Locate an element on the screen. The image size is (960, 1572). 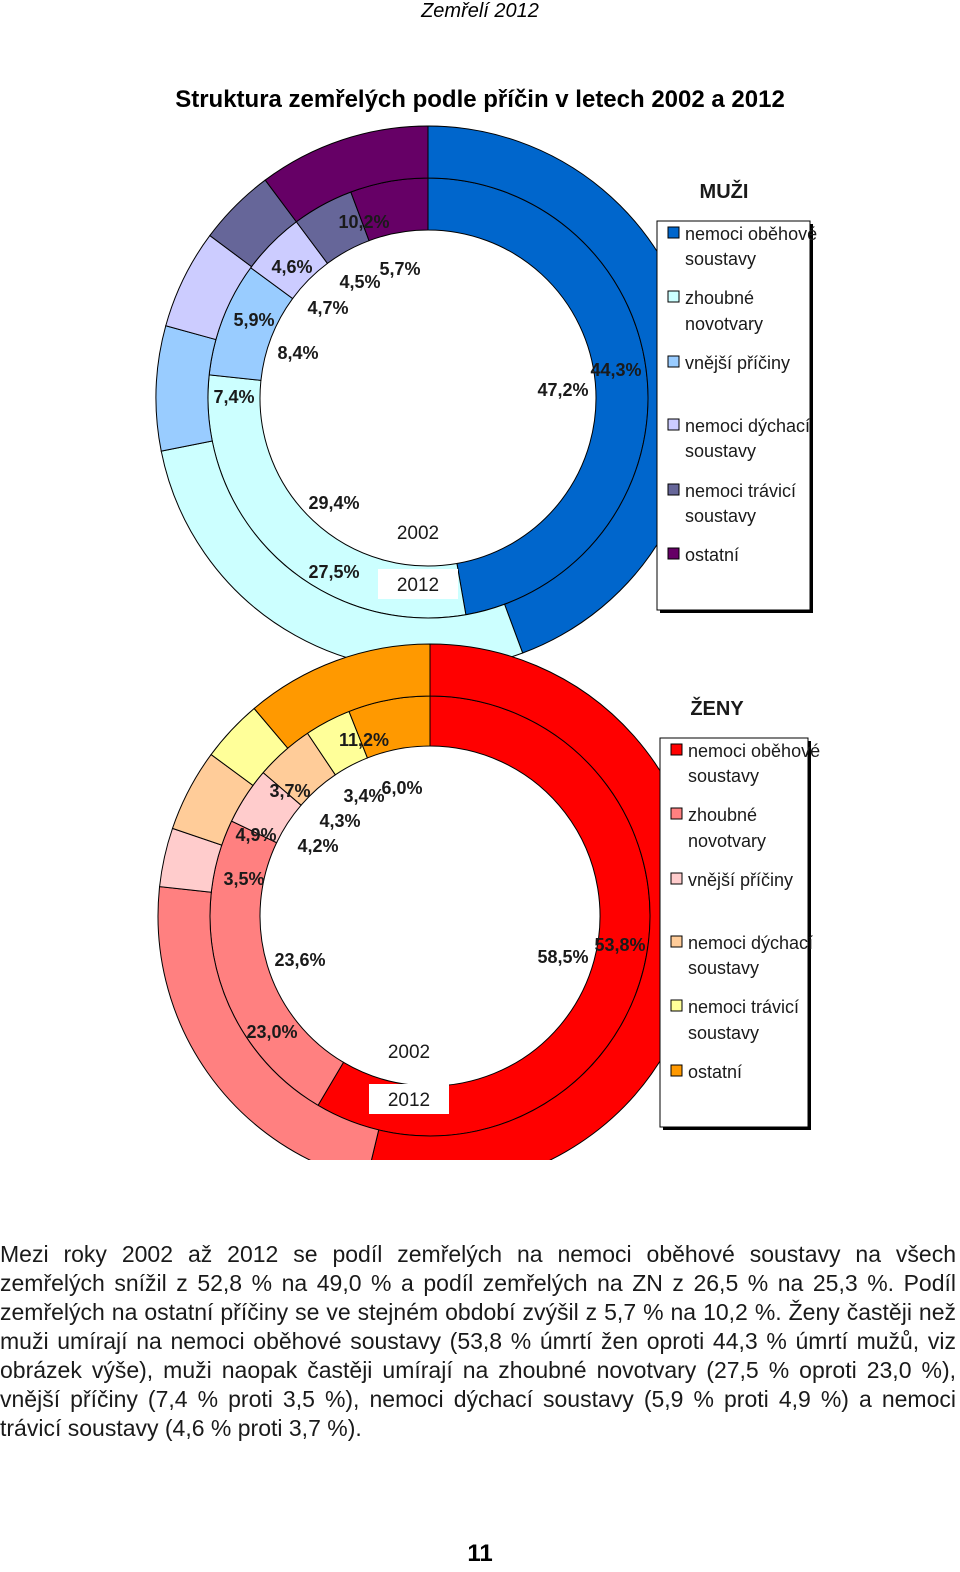
data-label-2002-2: 29,4% is located at coordinates (333, 503).